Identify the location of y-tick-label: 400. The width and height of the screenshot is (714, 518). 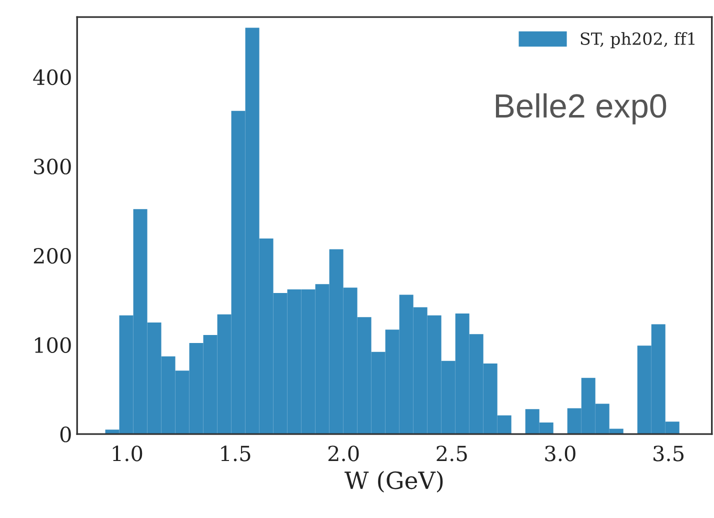
(52, 77).